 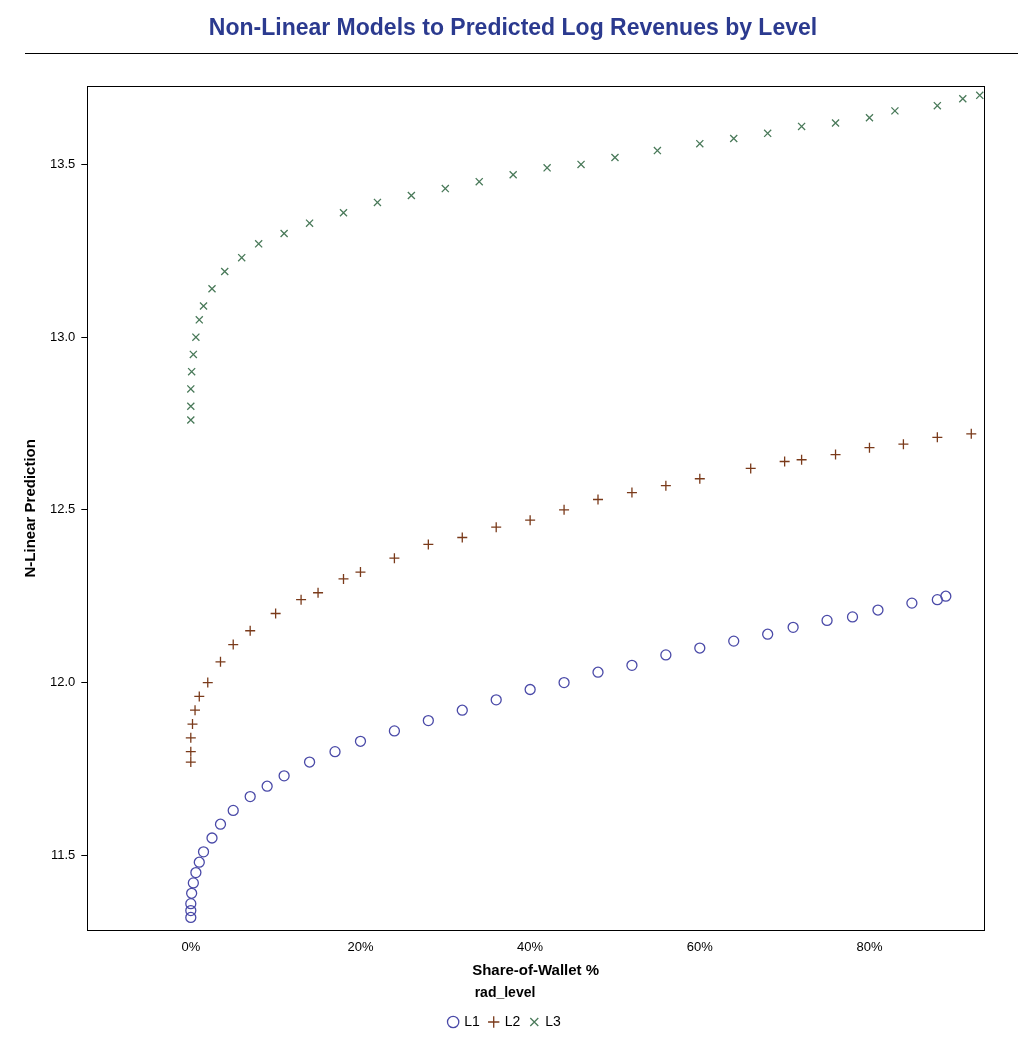 I want to click on x-tick-label: 0%, so click(x=191, y=946).